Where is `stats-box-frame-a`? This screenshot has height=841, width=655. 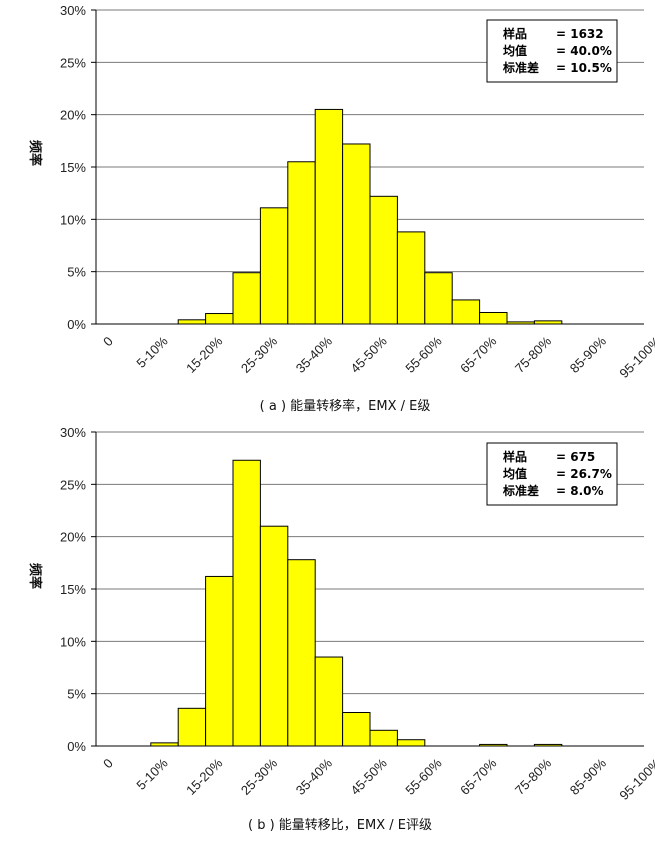 stats-box-frame-a is located at coordinates (552, 51).